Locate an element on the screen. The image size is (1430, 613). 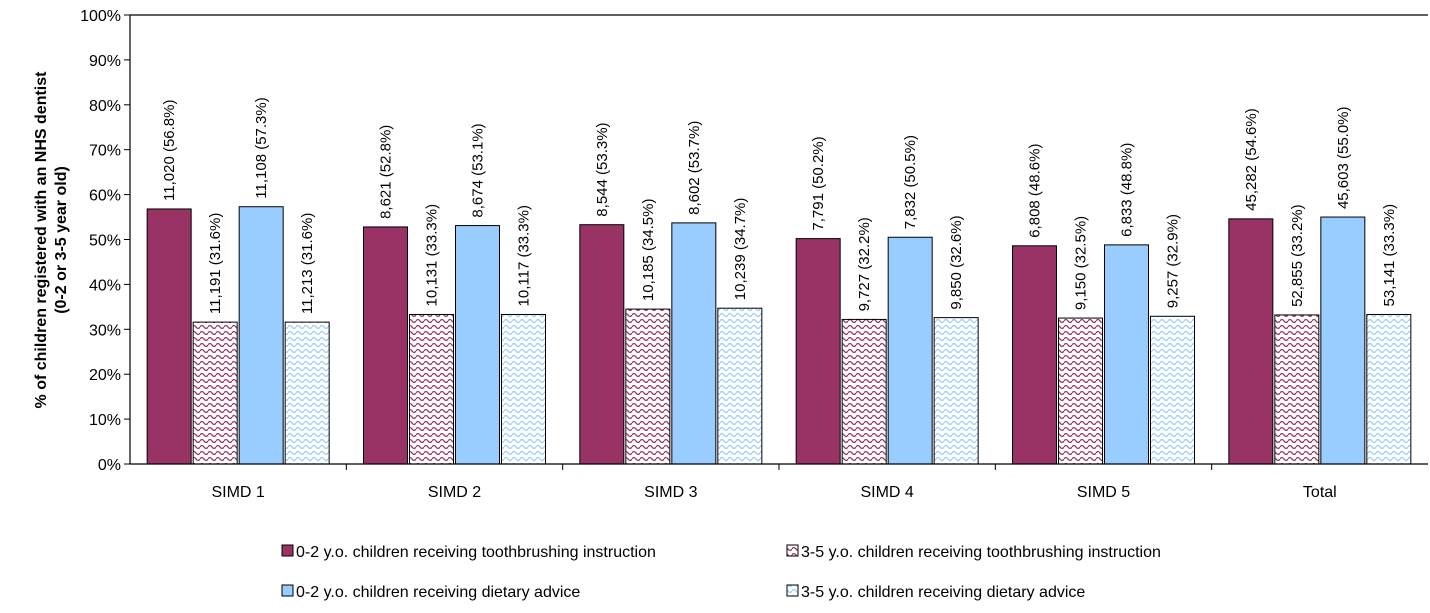
y-axis-ticks: 0% 10% 20% 30% 40% 50% 60% 70% 80% 90% 100% is located at coordinates (105, 241).